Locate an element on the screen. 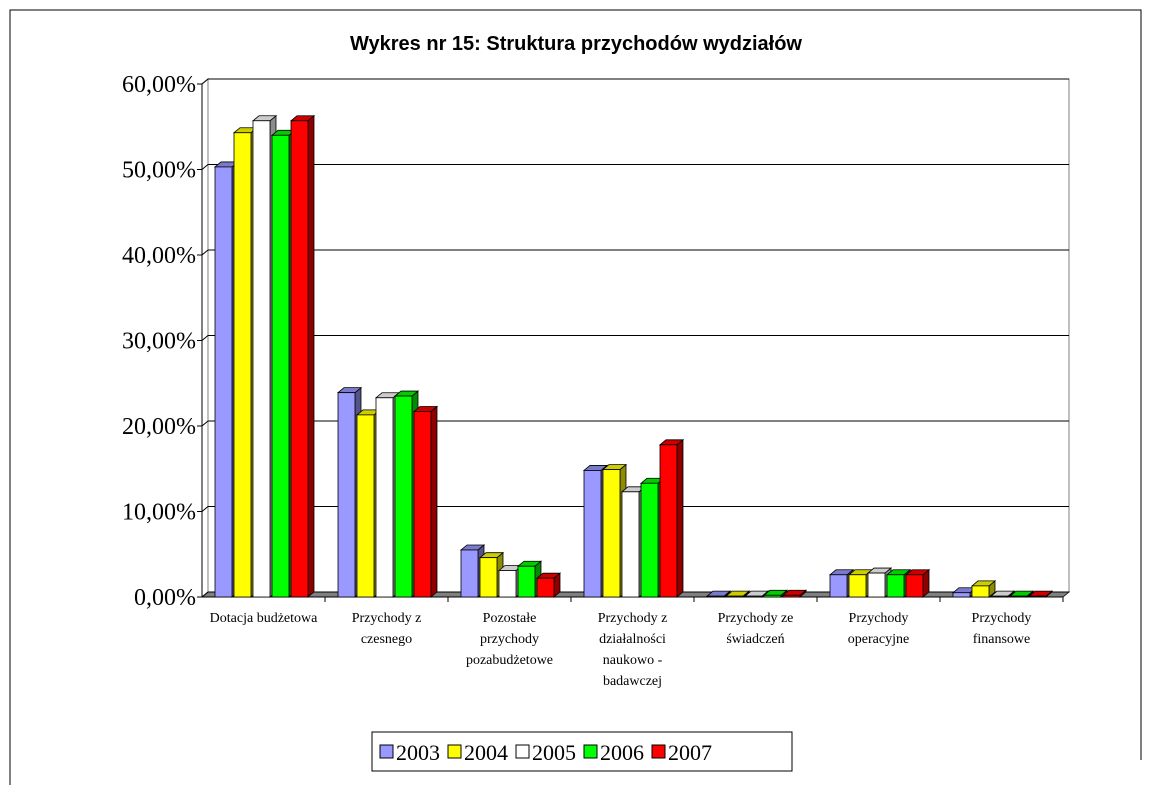 This screenshot has width=1152, height=785. legend-box is located at coordinates (582, 751).